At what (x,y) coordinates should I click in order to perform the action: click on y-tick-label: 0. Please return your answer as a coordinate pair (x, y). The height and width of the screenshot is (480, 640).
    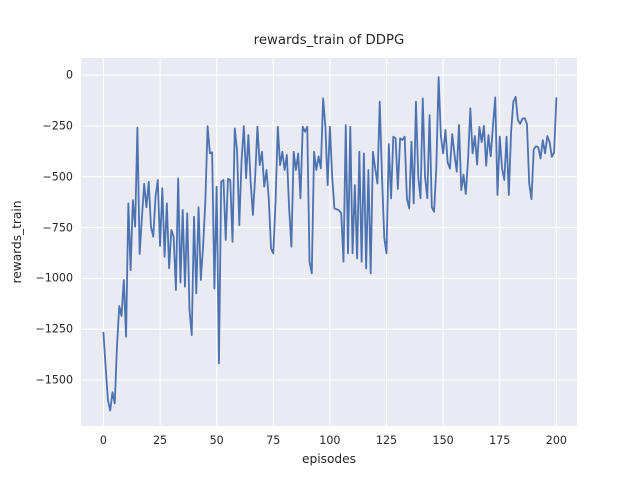
    Looking at the image, I should click on (69, 75).